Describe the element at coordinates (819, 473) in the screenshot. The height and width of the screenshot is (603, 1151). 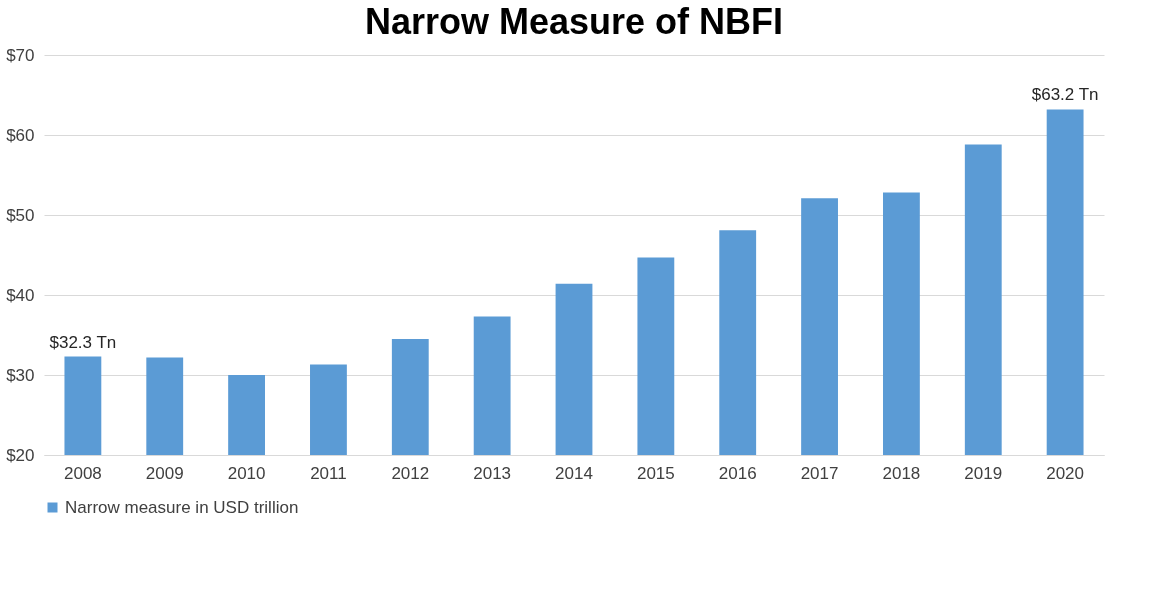
I see `x-tick-label: 2017` at that location.